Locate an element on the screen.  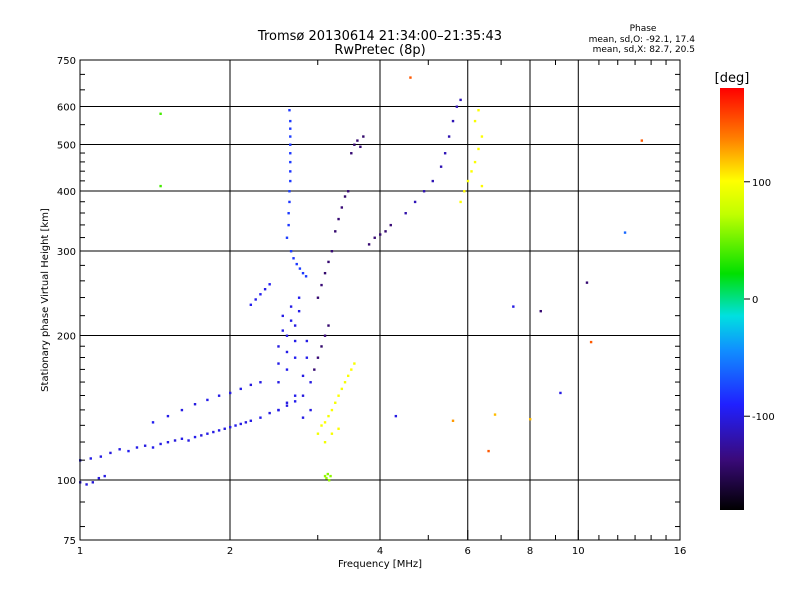
x-tick-label: 1 is located at coordinates (80, 551).